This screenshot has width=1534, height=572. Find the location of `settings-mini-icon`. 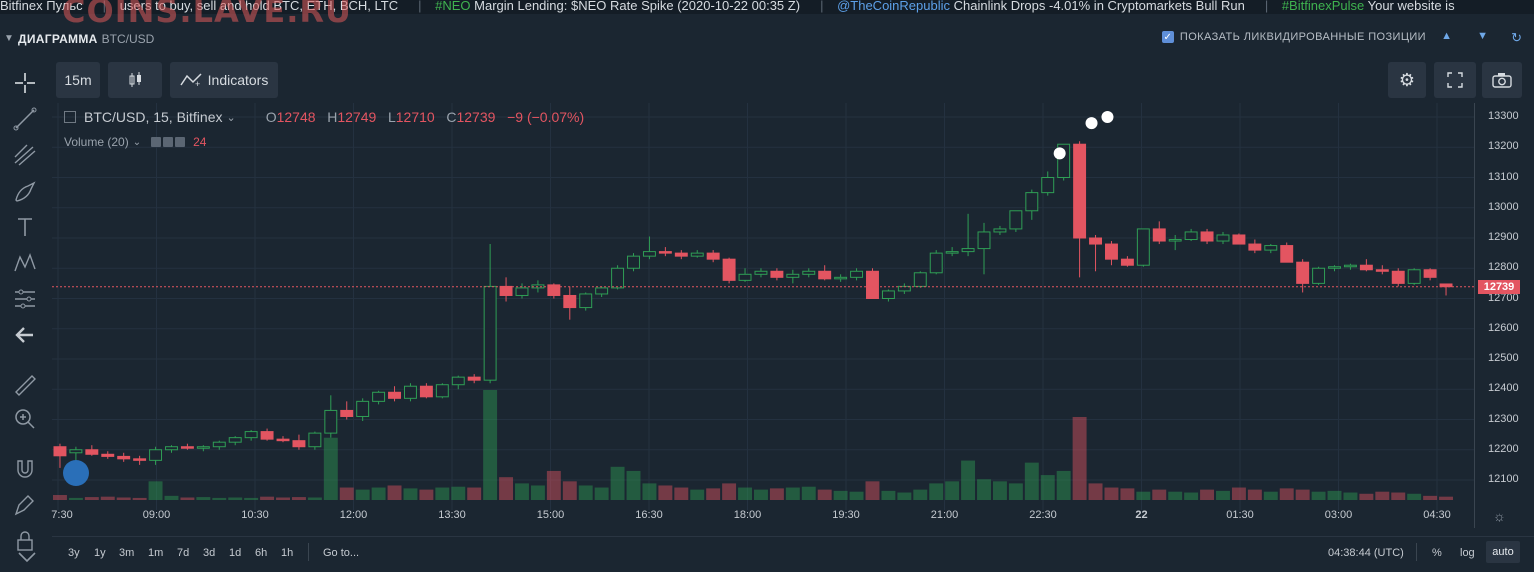

settings-mini-icon is located at coordinates (168, 142).